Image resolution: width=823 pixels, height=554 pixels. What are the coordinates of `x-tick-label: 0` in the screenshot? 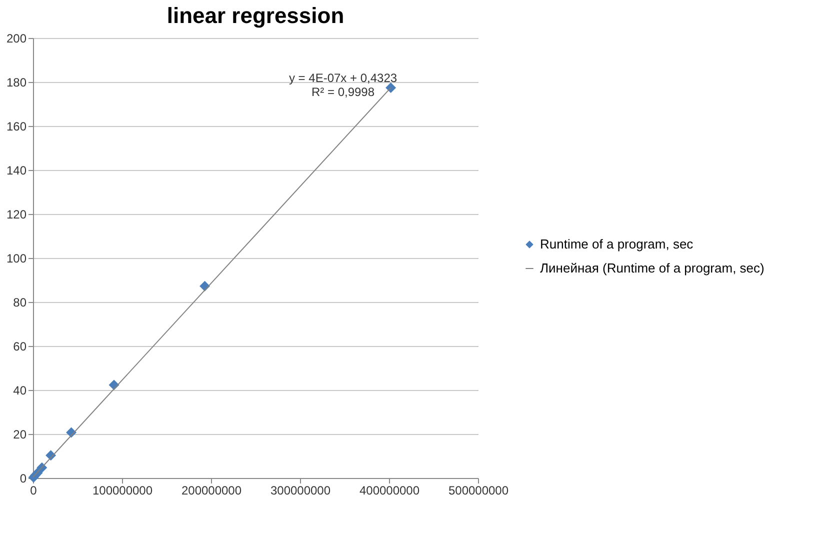 It's located at (34, 491).